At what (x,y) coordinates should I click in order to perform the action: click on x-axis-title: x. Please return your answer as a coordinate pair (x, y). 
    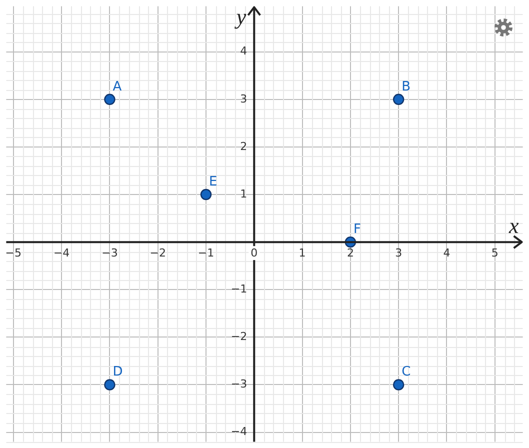
    Looking at the image, I should click on (514, 225).